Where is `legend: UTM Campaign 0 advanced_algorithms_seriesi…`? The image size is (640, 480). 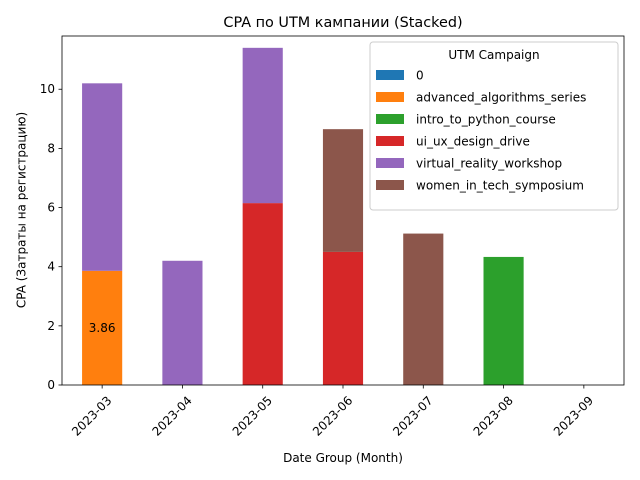 legend: UTM Campaign 0 advanced_algorithms_seriesi… is located at coordinates (494, 126).